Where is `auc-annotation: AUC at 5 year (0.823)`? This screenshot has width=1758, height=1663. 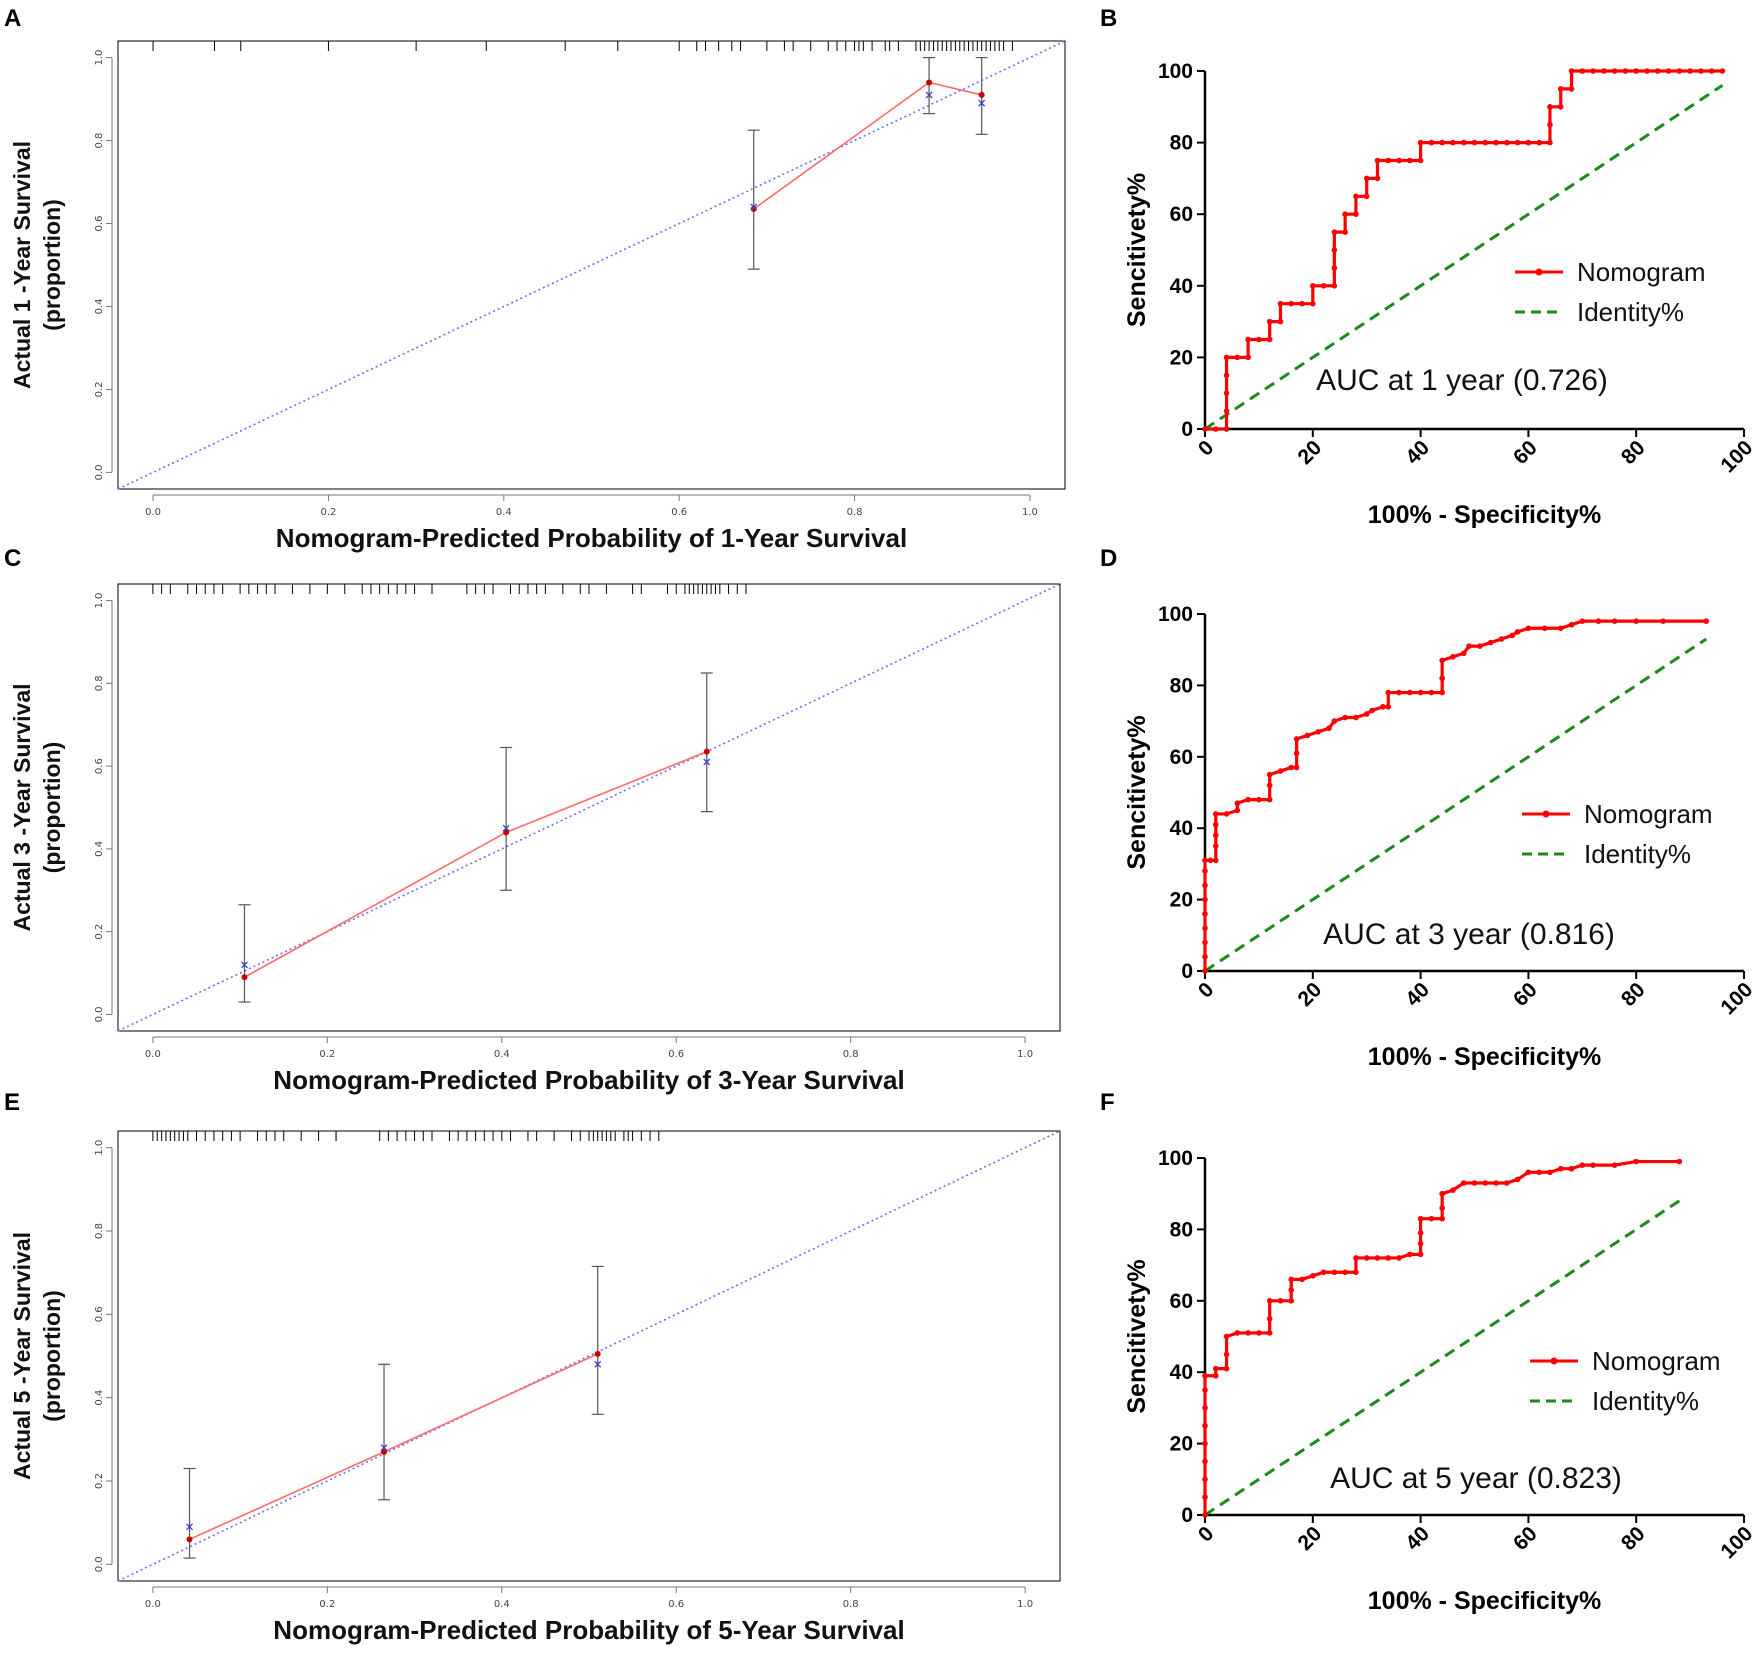
auc-annotation: AUC at 5 year (0.823) is located at coordinates (1476, 1478).